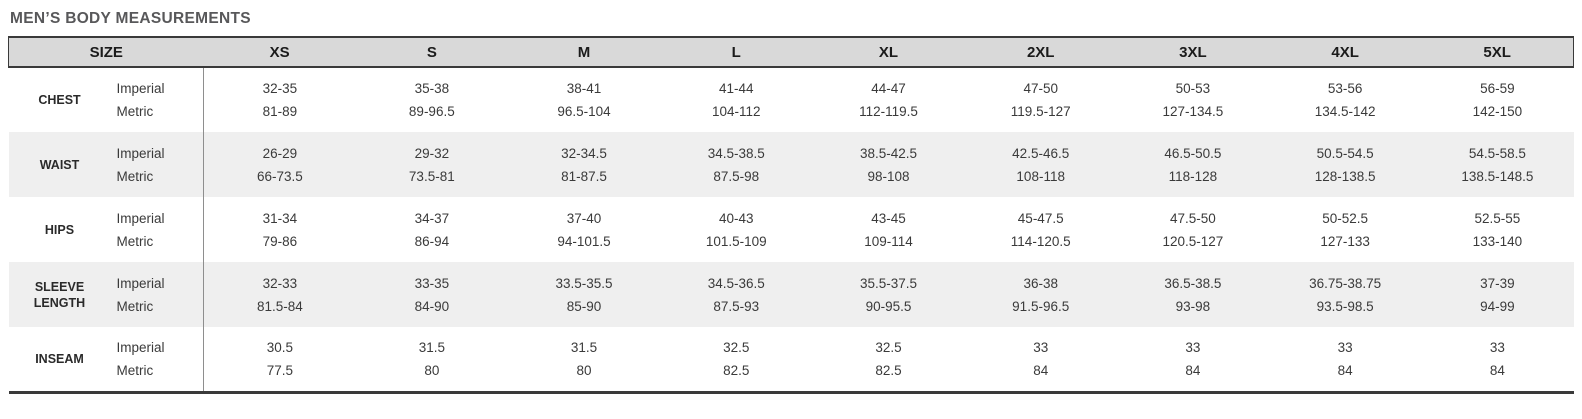 The height and width of the screenshot is (419, 1582). Describe the element at coordinates (1345, 88) in the screenshot. I see `imperial-value: 53-56` at that location.